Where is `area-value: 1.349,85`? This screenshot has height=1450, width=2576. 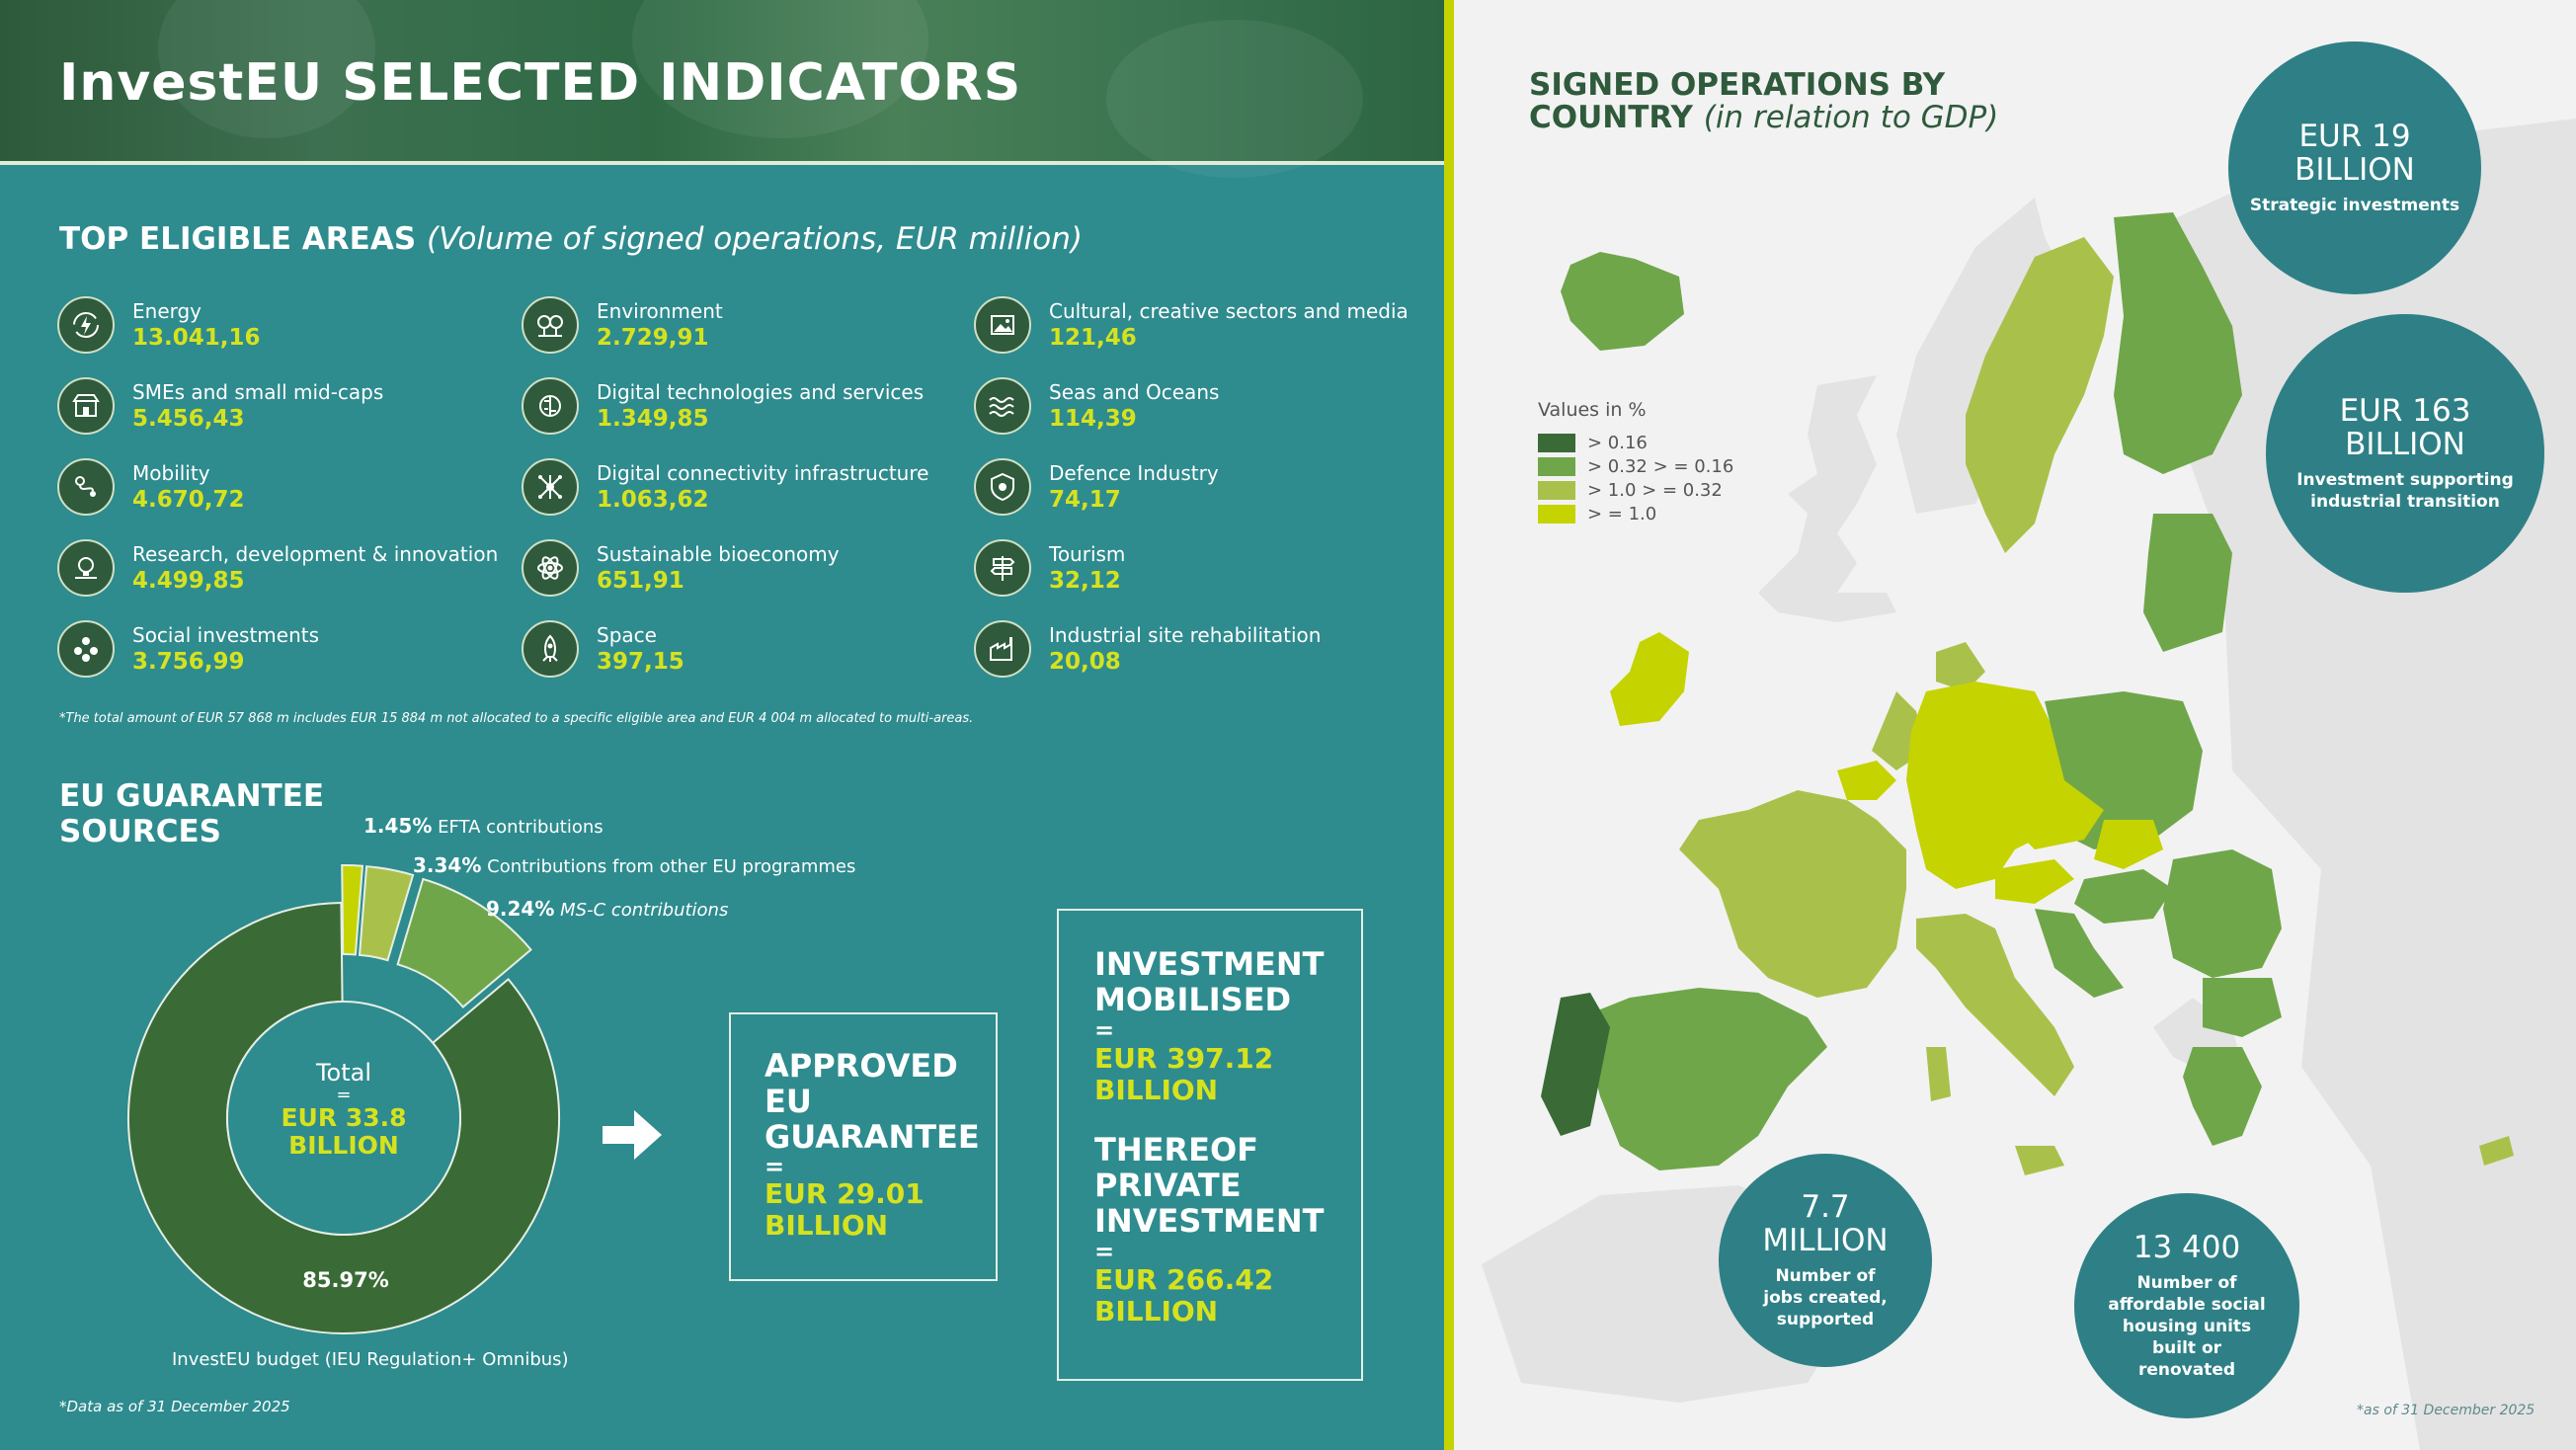 area-value: 1.349,85 is located at coordinates (653, 419).